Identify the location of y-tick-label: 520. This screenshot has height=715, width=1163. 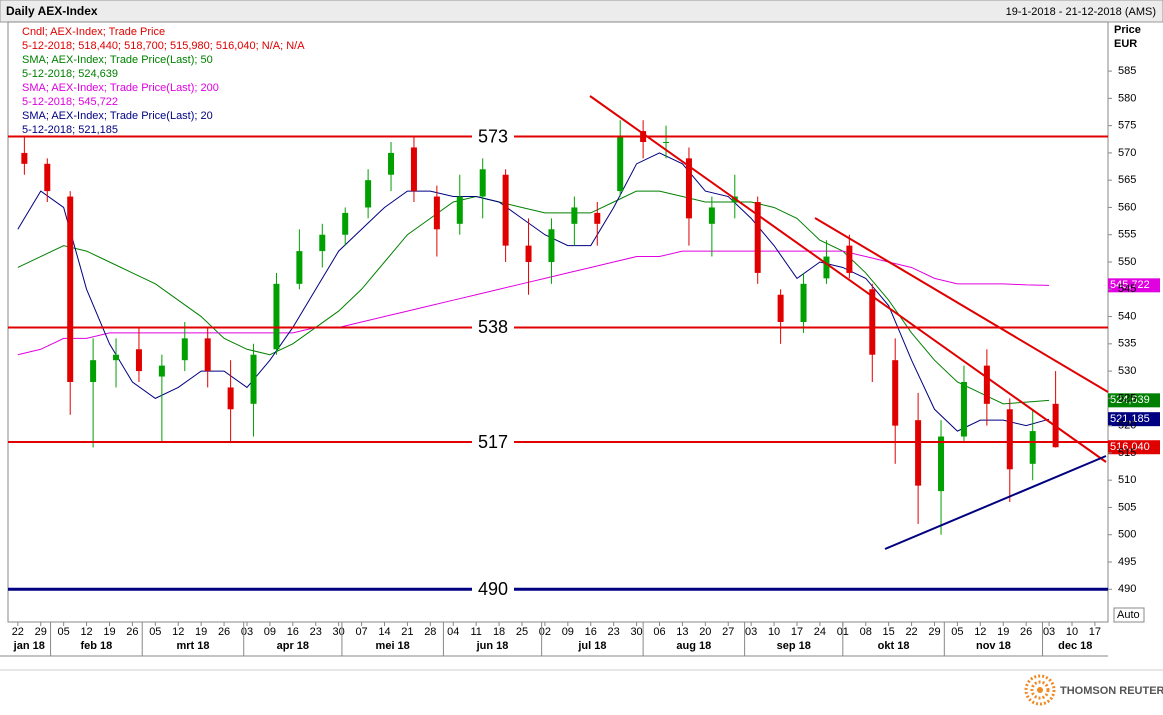
(1127, 426).